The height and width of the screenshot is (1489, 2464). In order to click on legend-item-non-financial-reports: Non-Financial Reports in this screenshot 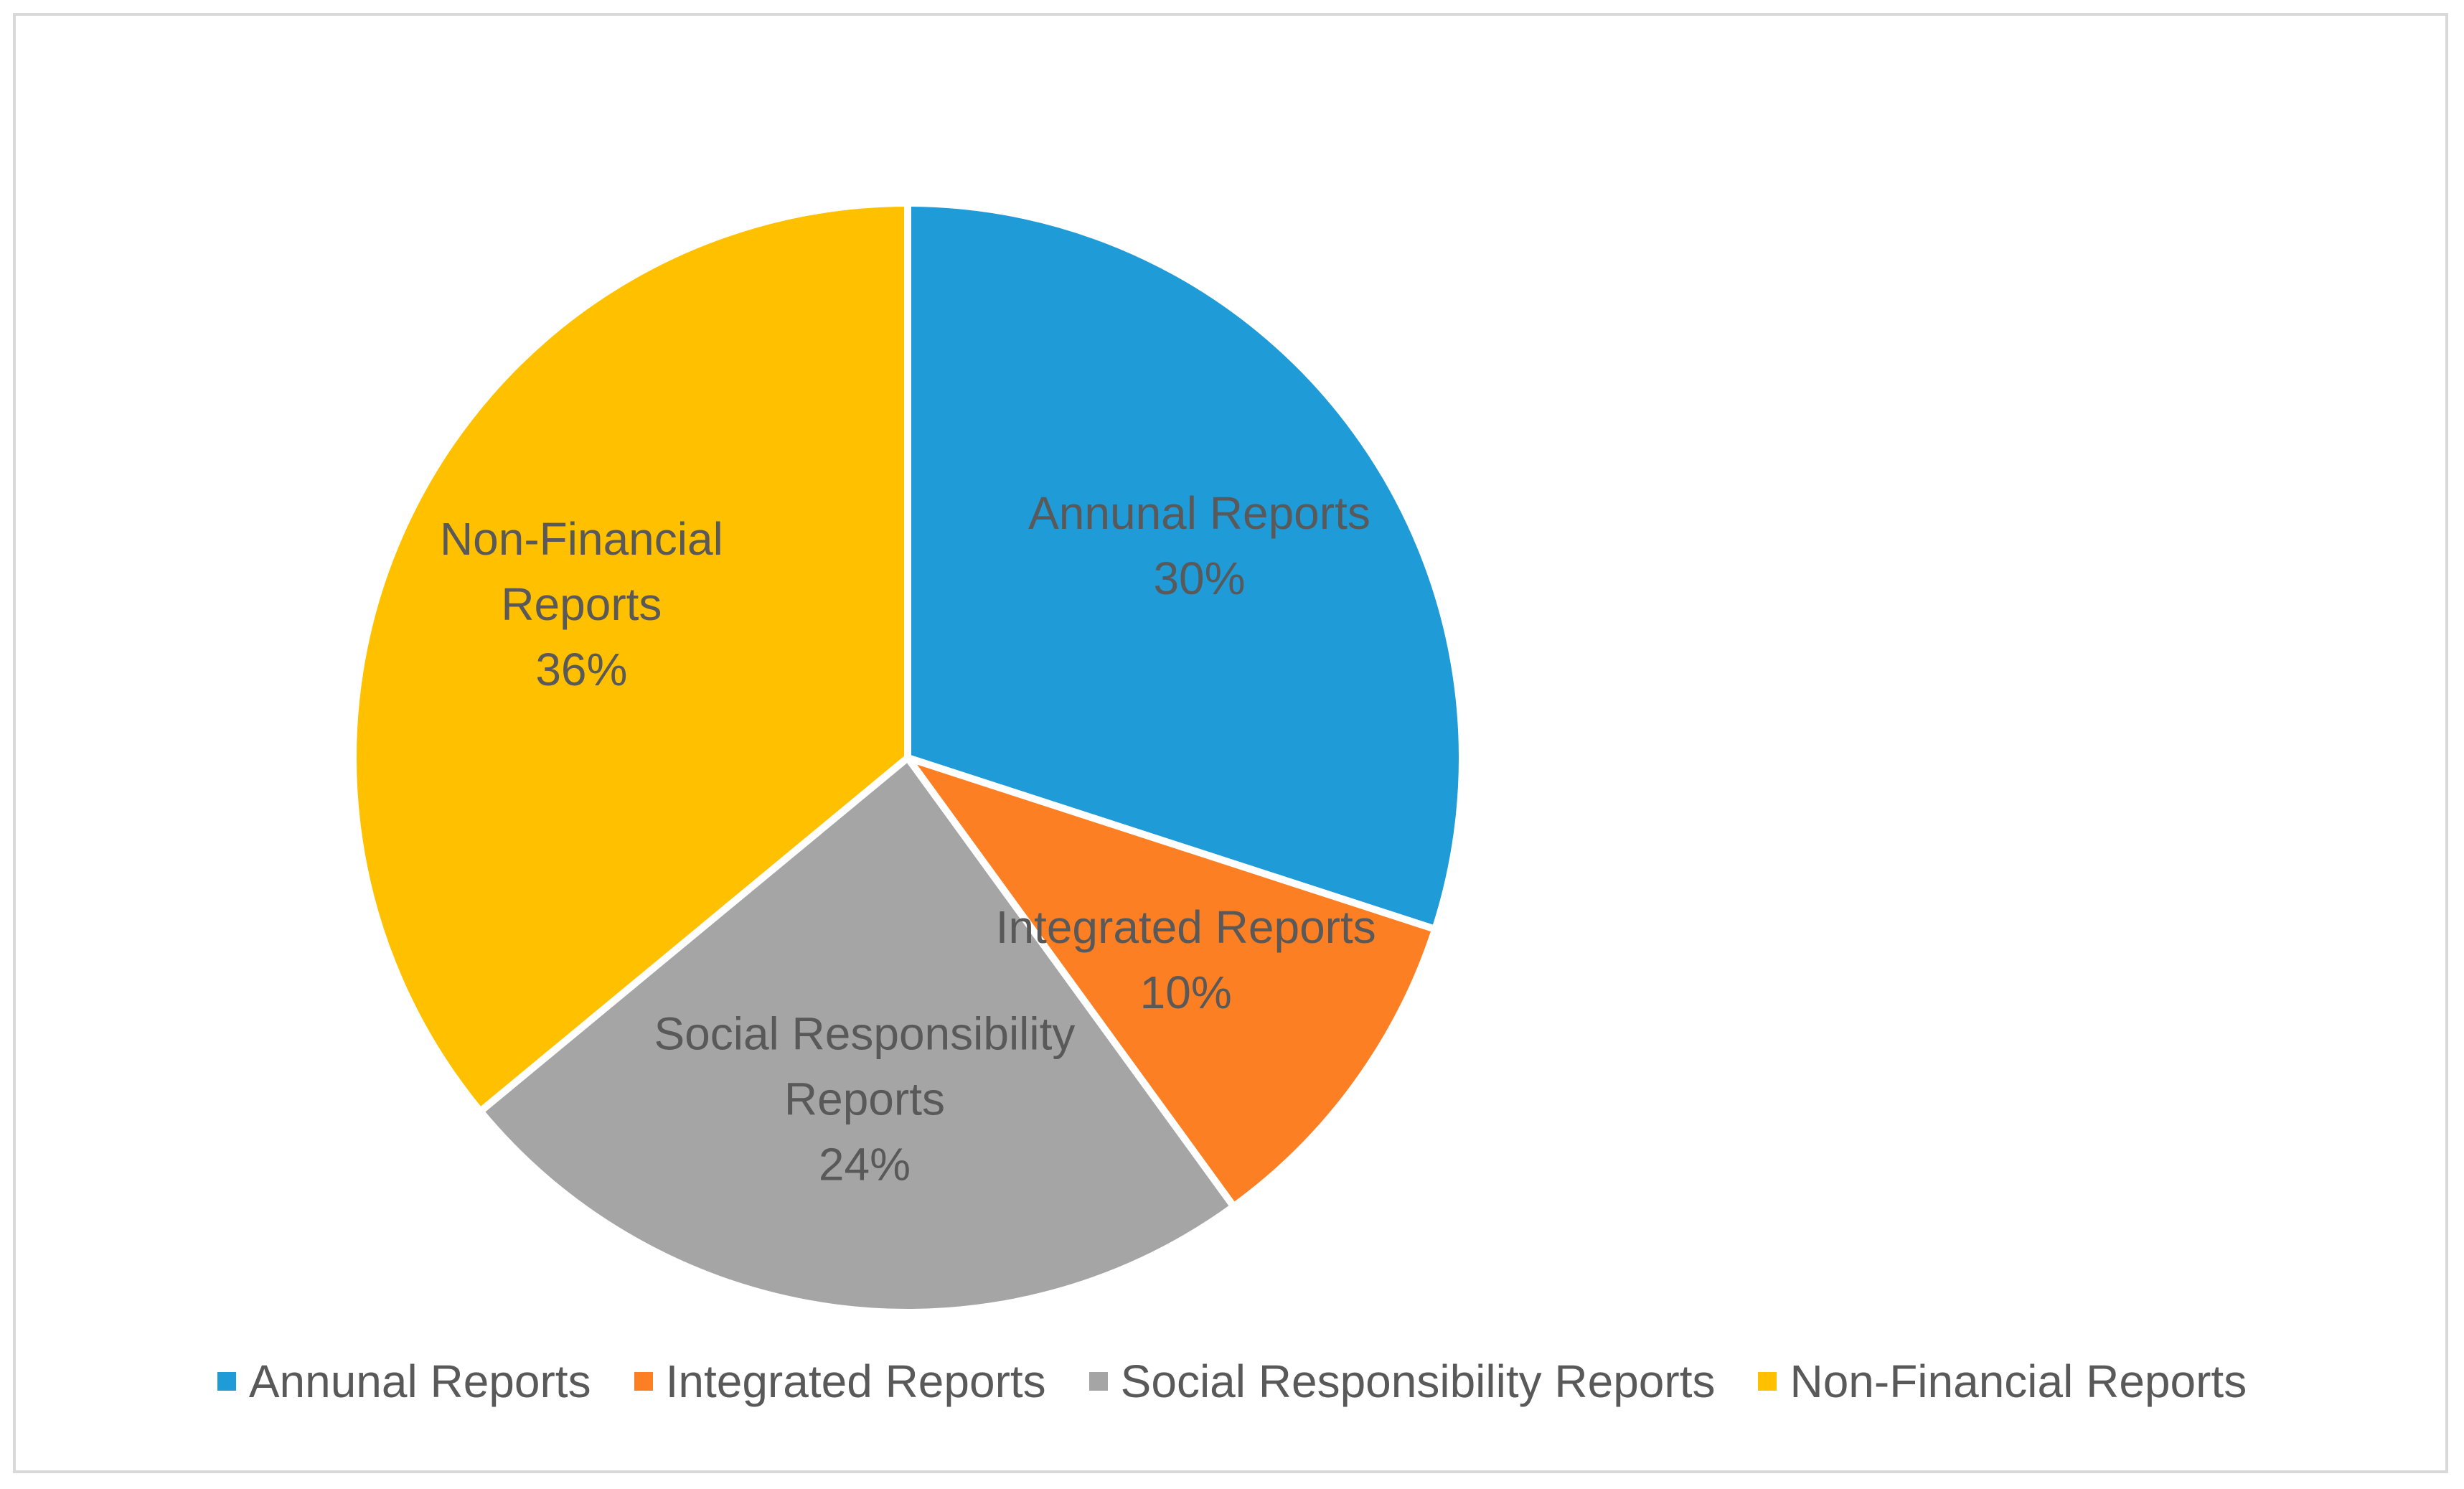, I will do `click(2002, 1381)`.